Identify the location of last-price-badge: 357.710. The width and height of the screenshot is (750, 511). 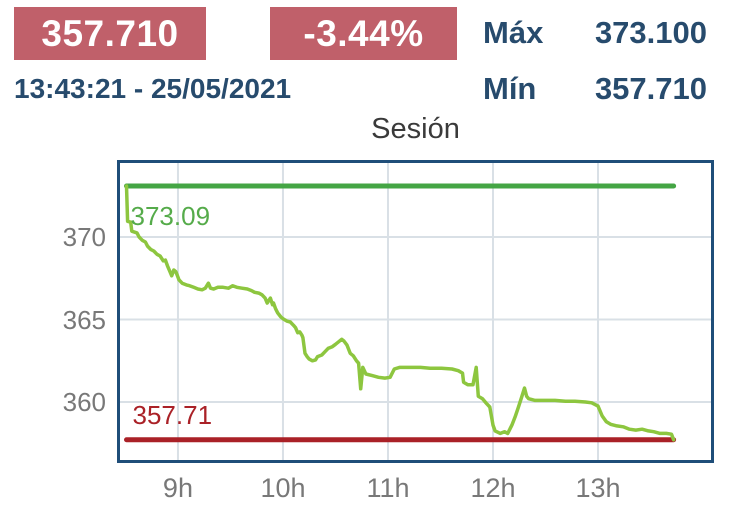
(110, 33).